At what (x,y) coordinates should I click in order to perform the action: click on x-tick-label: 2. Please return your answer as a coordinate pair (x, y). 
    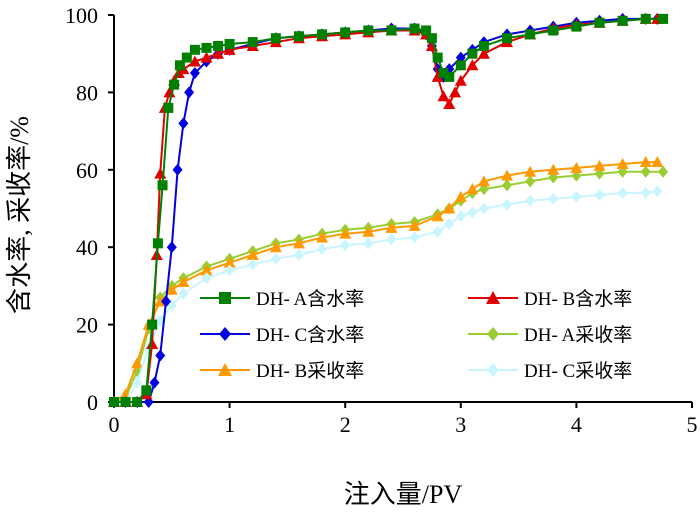
    Looking at the image, I should click on (345, 424).